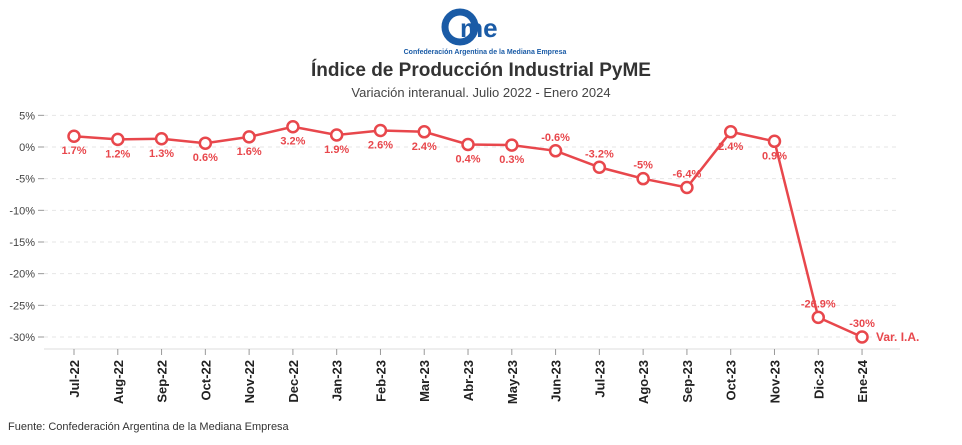  What do you see at coordinates (643, 382) in the screenshot?
I see `x-tick-label: Ago-23` at bounding box center [643, 382].